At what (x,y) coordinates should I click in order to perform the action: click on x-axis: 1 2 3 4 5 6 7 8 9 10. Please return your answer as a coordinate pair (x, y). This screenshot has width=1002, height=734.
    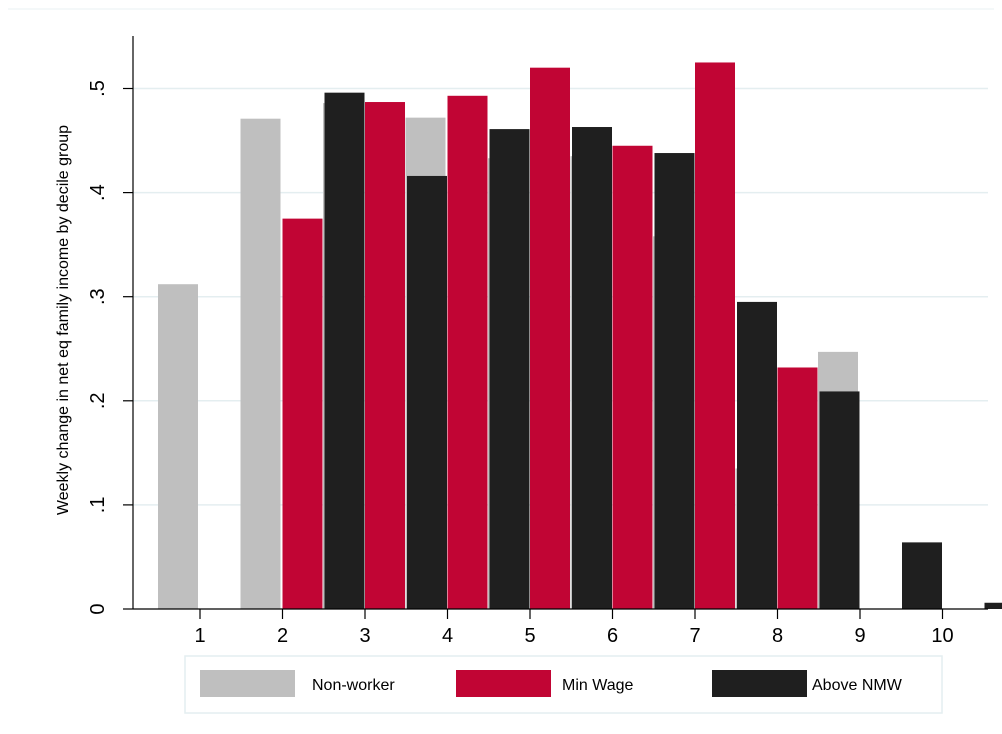
    Looking at the image, I should click on (560, 627).